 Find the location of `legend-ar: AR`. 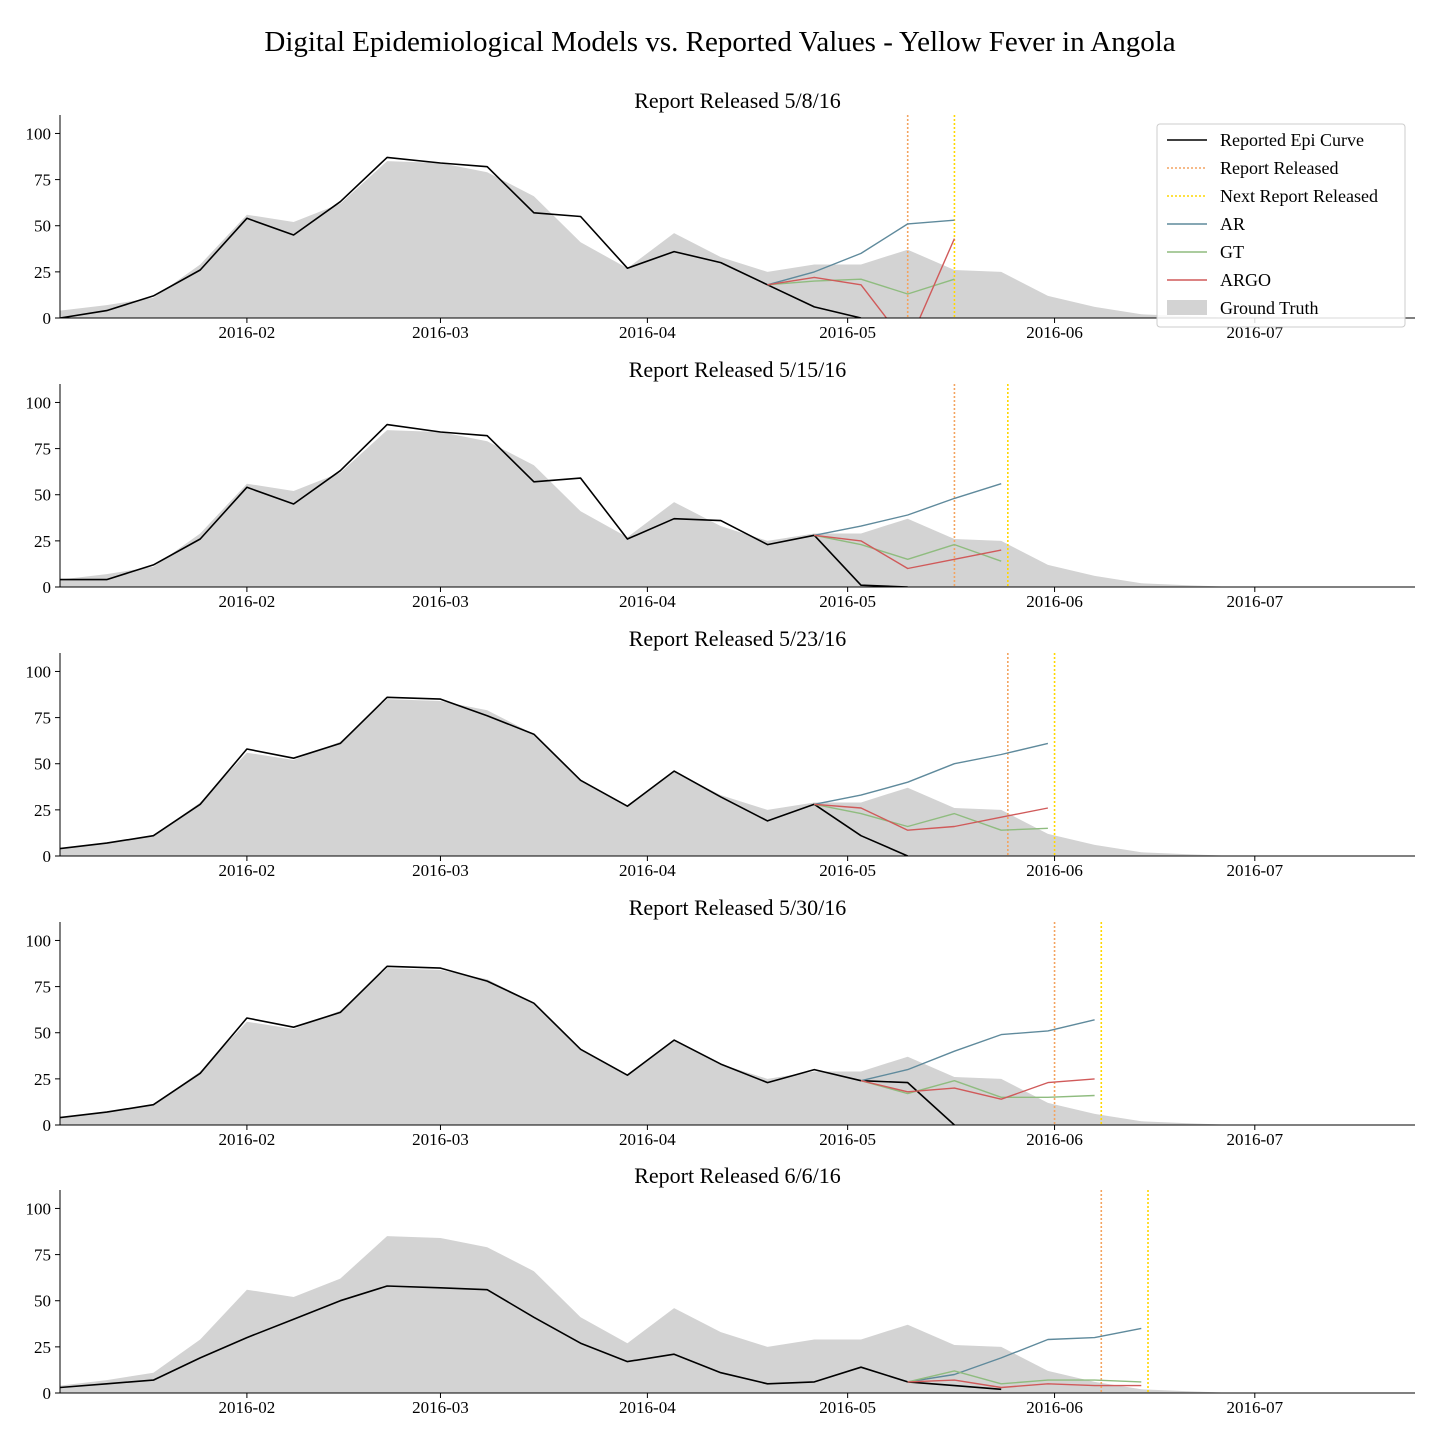

legend-ar: AR is located at coordinates (1206, 224).